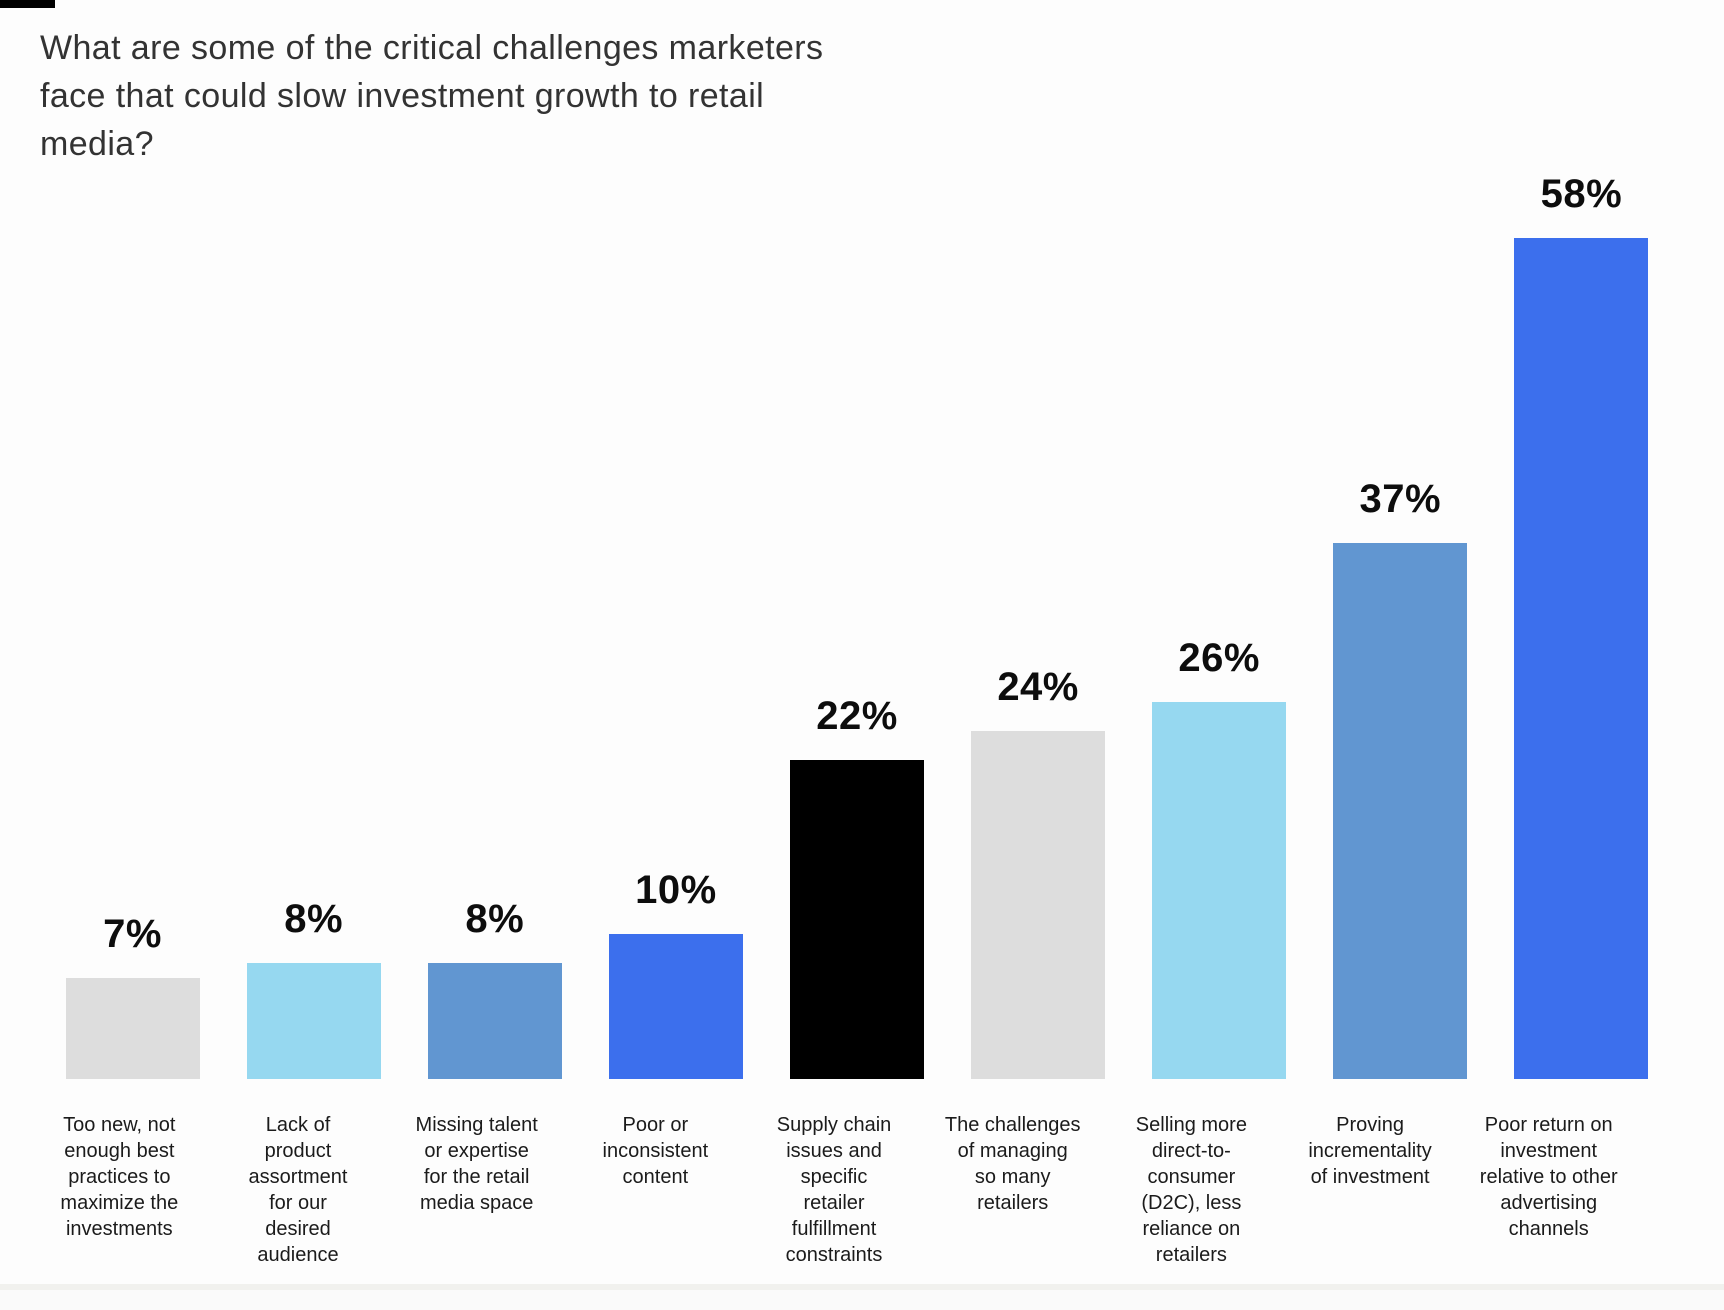  I want to click on bar-value-label: 10%, so click(676, 890).